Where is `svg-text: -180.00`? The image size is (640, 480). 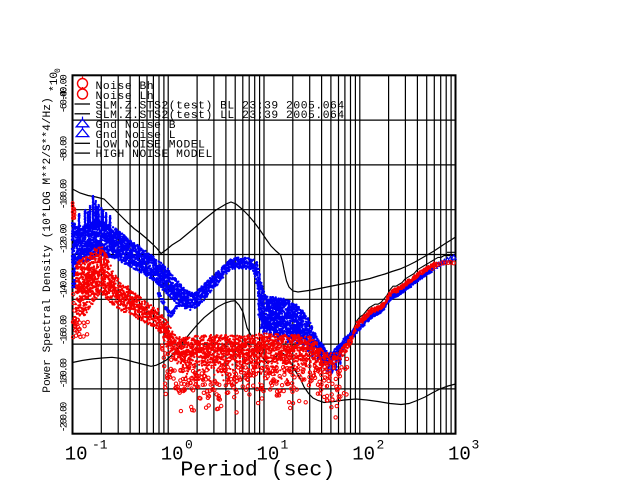
svg-text: -180.00 is located at coordinates (65, 373).